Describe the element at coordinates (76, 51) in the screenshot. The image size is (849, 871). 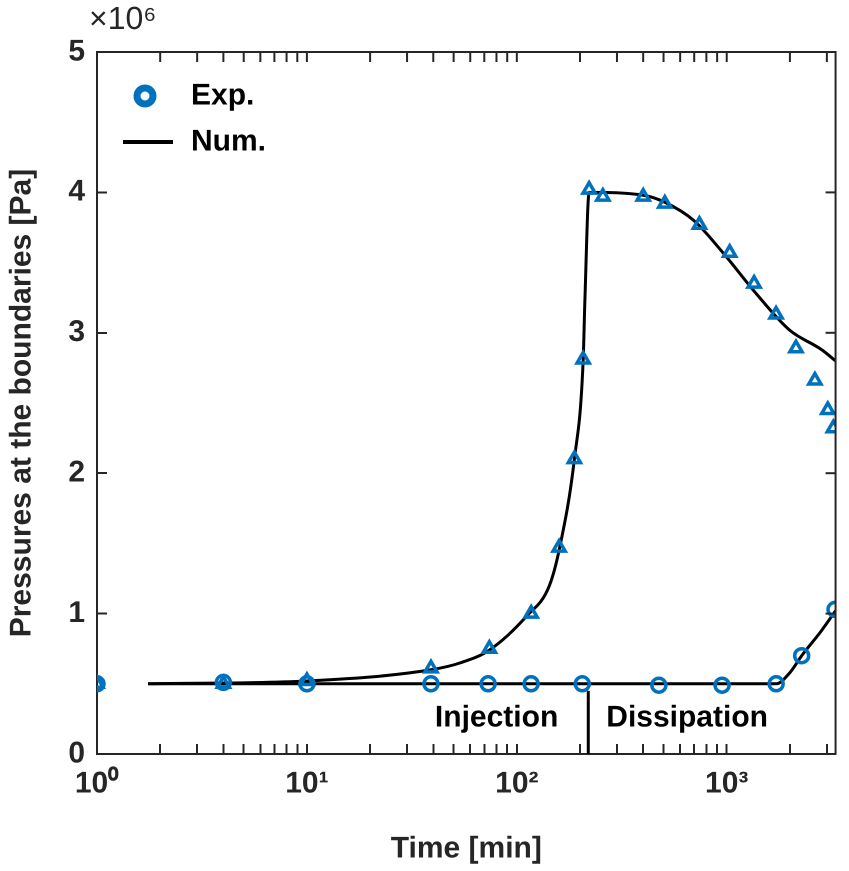
I see `y-tick-label: 5` at that location.